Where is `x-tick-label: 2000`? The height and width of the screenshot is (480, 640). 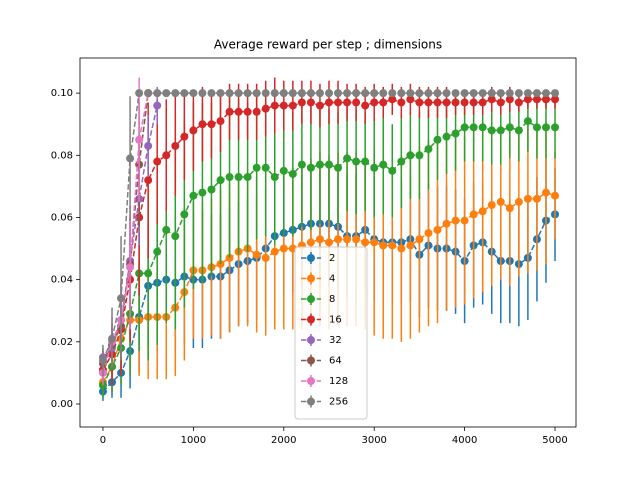
x-tick-label: 2000 is located at coordinates (283, 440).